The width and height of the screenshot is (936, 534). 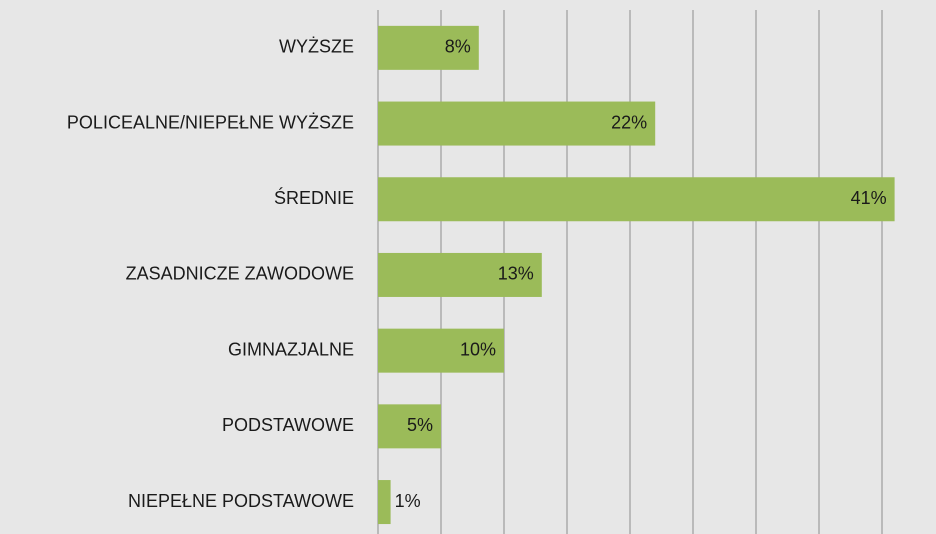 I want to click on y-tick-label: POLICEALNE/NIEPEŁNE WYŻSZE, so click(x=210, y=122).